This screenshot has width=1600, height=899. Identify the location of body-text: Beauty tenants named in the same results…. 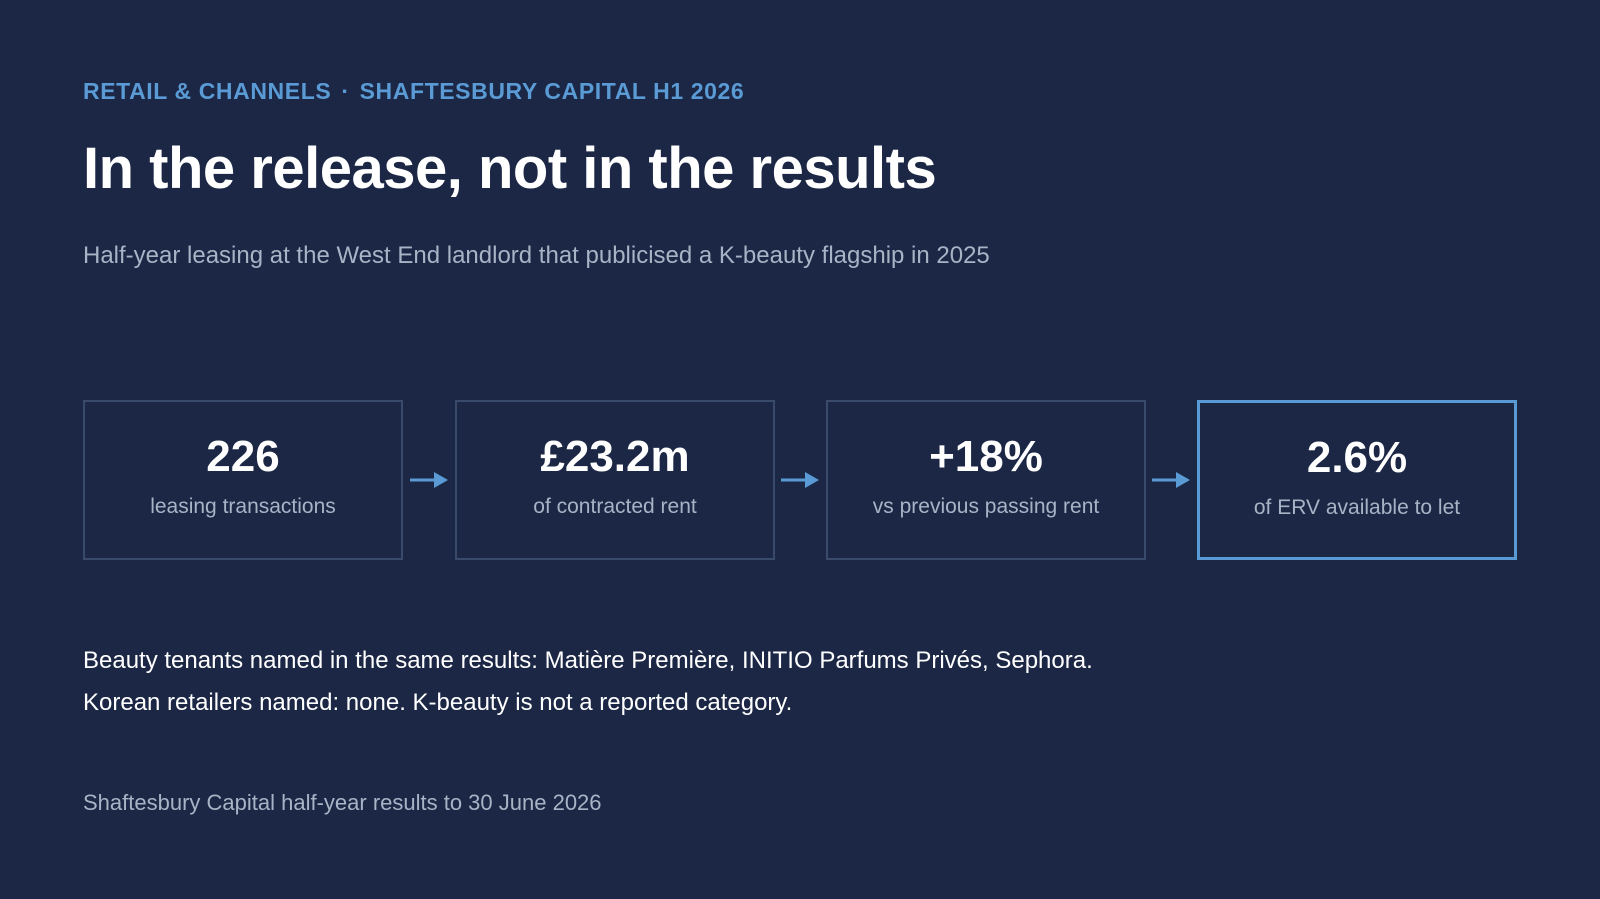
(588, 682).